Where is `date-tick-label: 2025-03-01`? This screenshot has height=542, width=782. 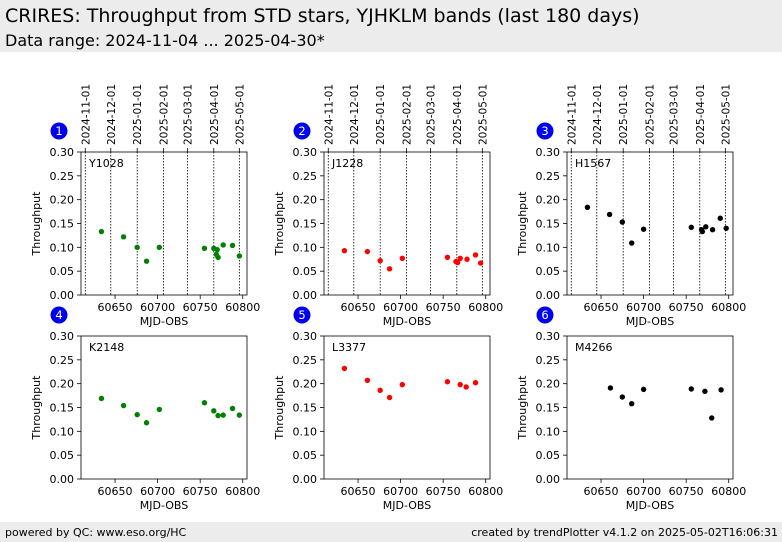 date-tick-label: 2025-03-01 is located at coordinates (188, 114).